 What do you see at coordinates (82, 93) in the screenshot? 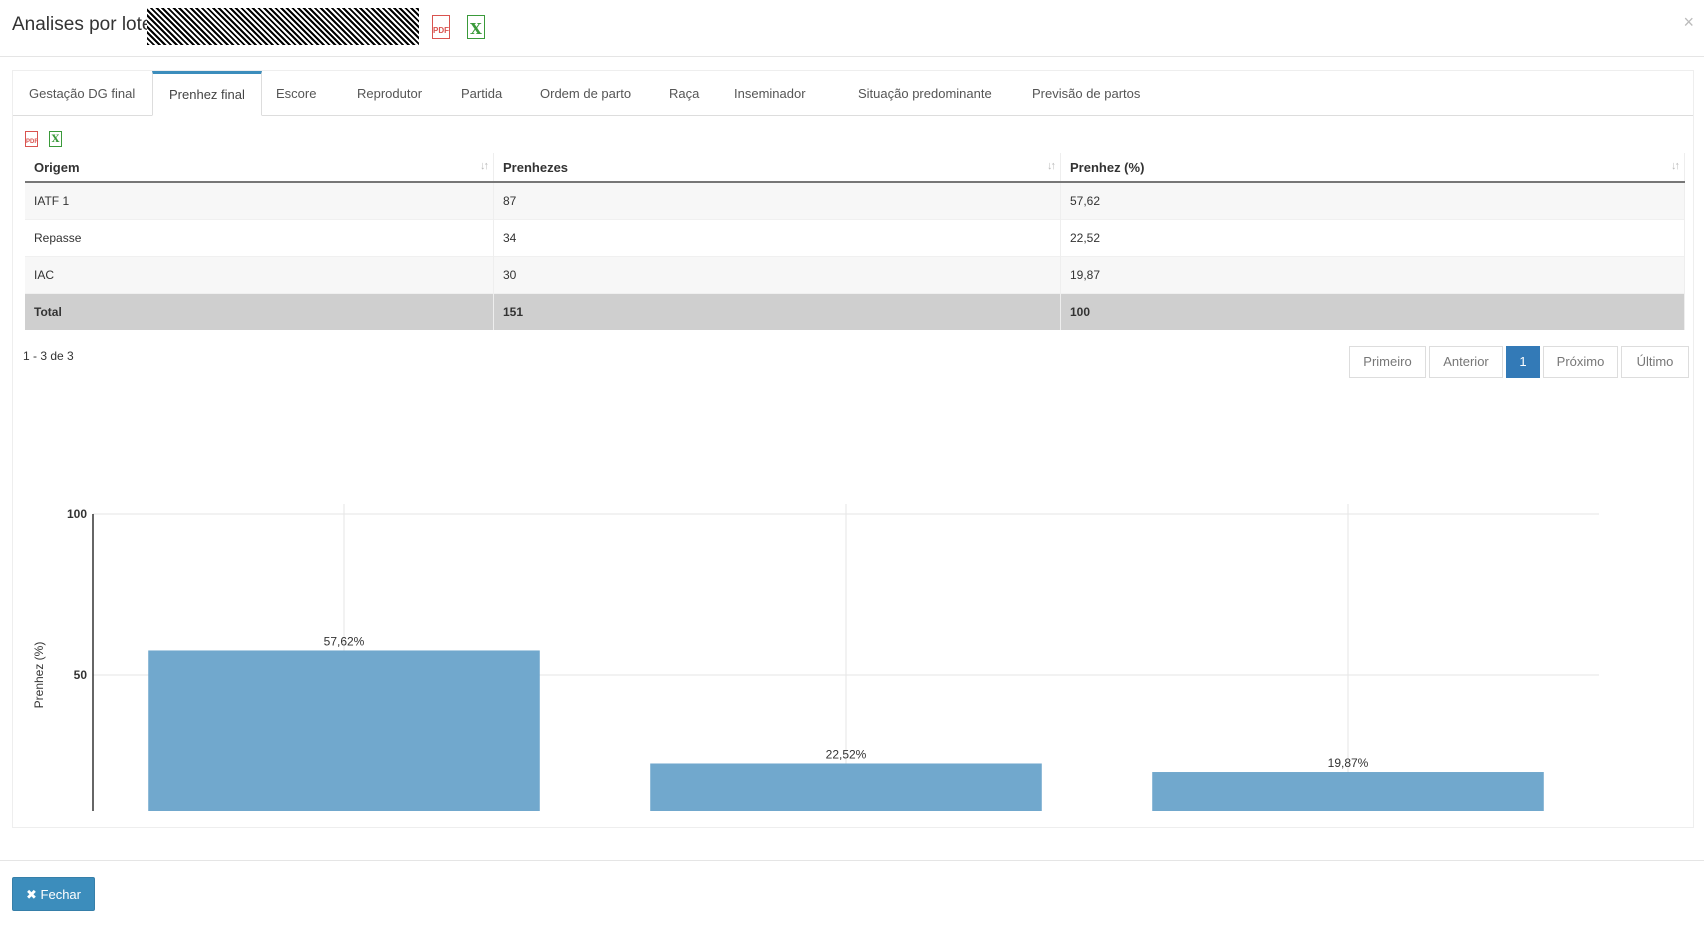
I see `tab-gestacao-dg-final: Gestação DG final` at bounding box center [82, 93].